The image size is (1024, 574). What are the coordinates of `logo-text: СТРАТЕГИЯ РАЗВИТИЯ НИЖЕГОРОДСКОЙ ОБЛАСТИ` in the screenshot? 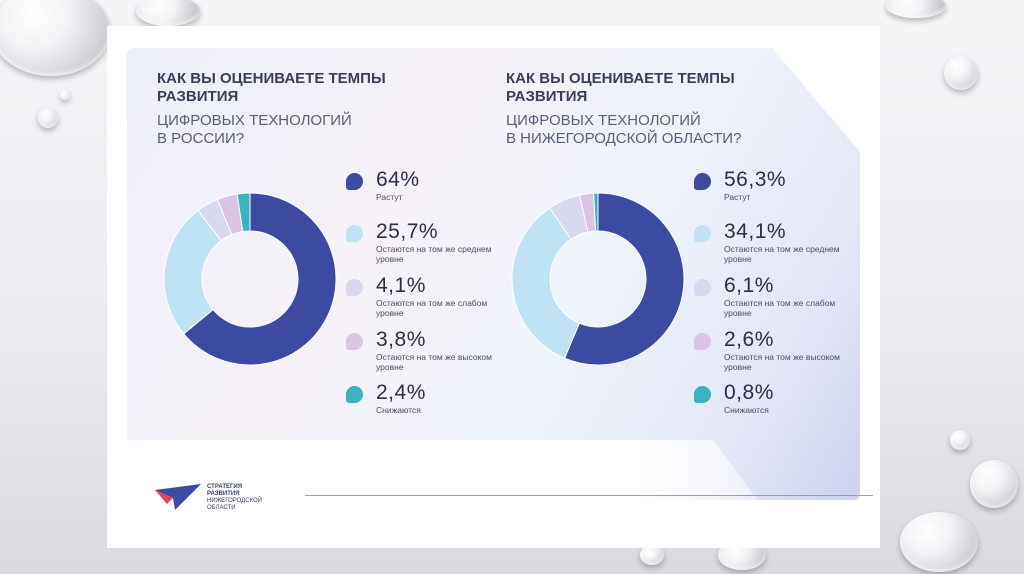 It's located at (234, 498).